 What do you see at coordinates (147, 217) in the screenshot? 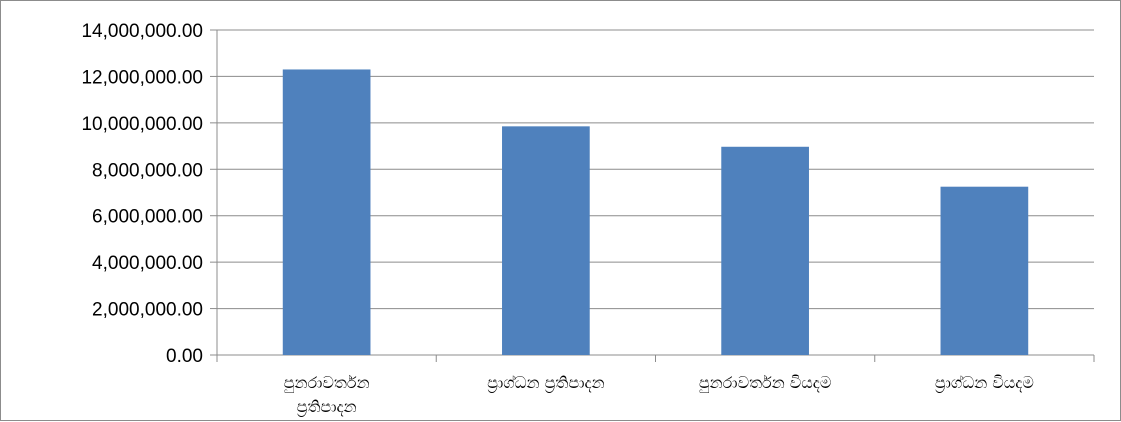
I see `y-tick-label: 6,000,000.00` at bounding box center [147, 217].